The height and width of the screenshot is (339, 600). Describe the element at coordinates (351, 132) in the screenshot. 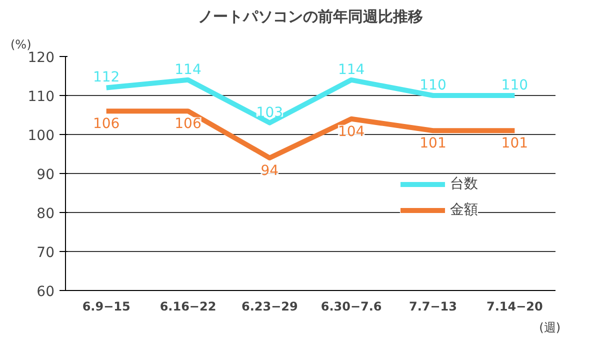

I see `data-label: 104` at that location.